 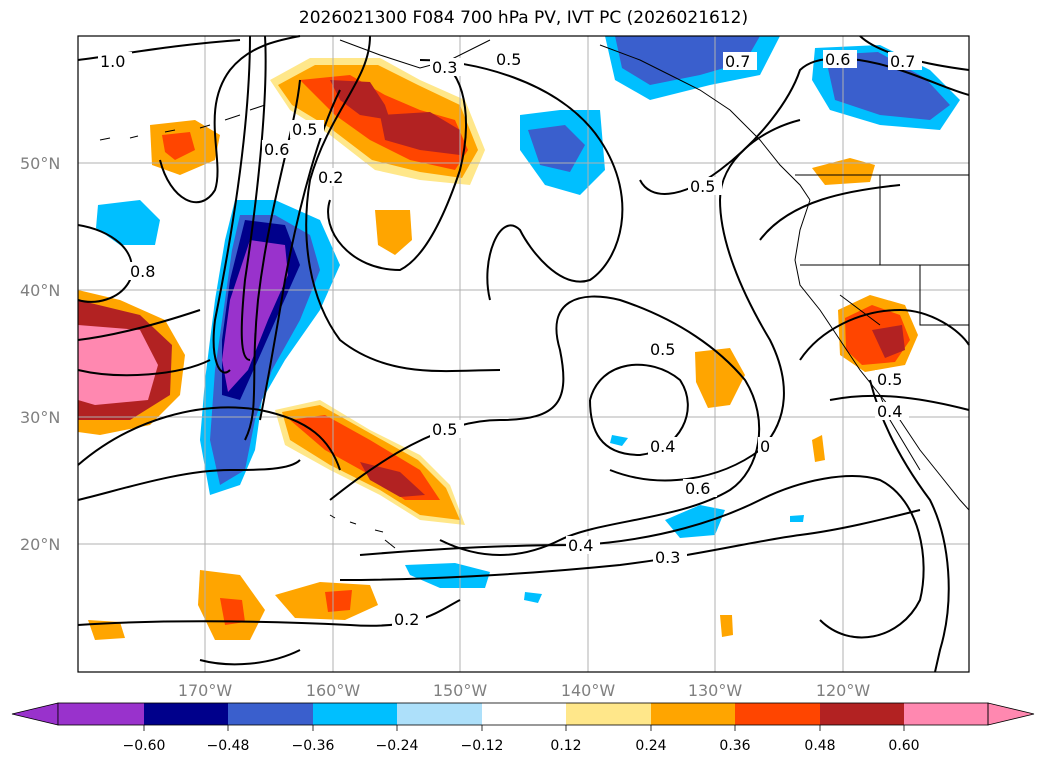 I want to click on shade-neg-band-purple, so click(x=255, y=316).